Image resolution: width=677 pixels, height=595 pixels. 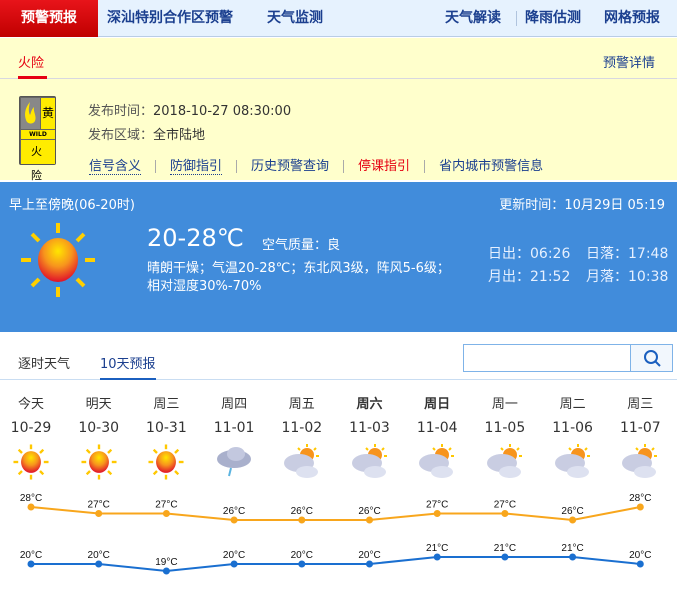 I want to click on air-quality: 空气质量：良, so click(x=301, y=243).